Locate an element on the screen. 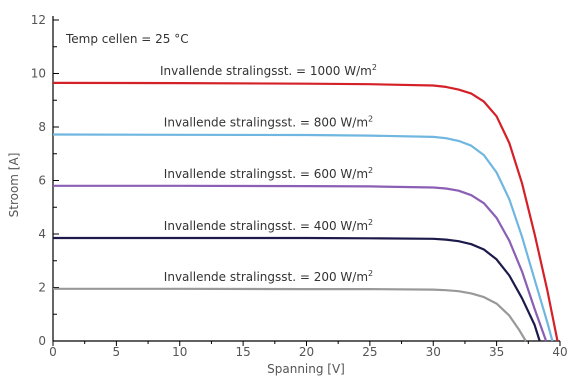 Image resolution: width=572 pixels, height=376 pixels. y-tick-label: 4 is located at coordinates (42, 234).